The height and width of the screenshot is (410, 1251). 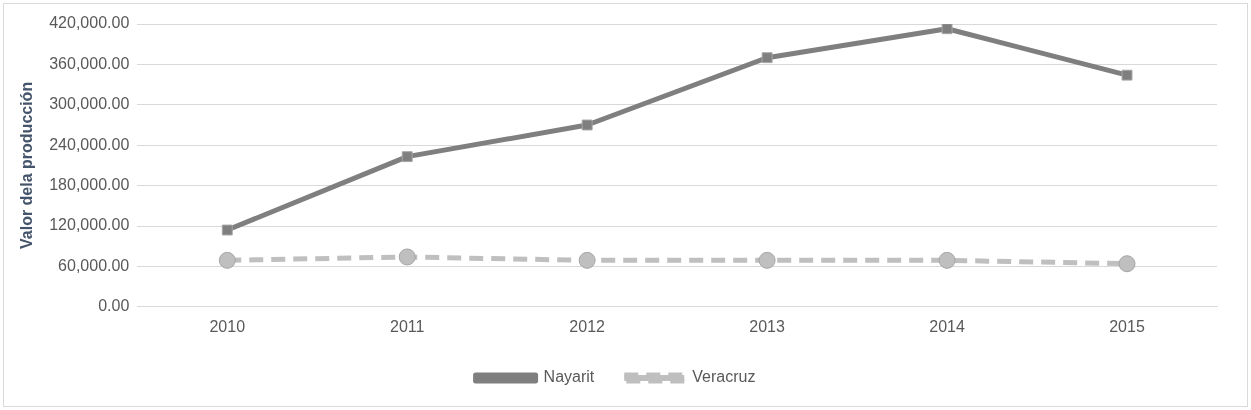 I want to click on legend-label: Veracruz, so click(x=724, y=377).